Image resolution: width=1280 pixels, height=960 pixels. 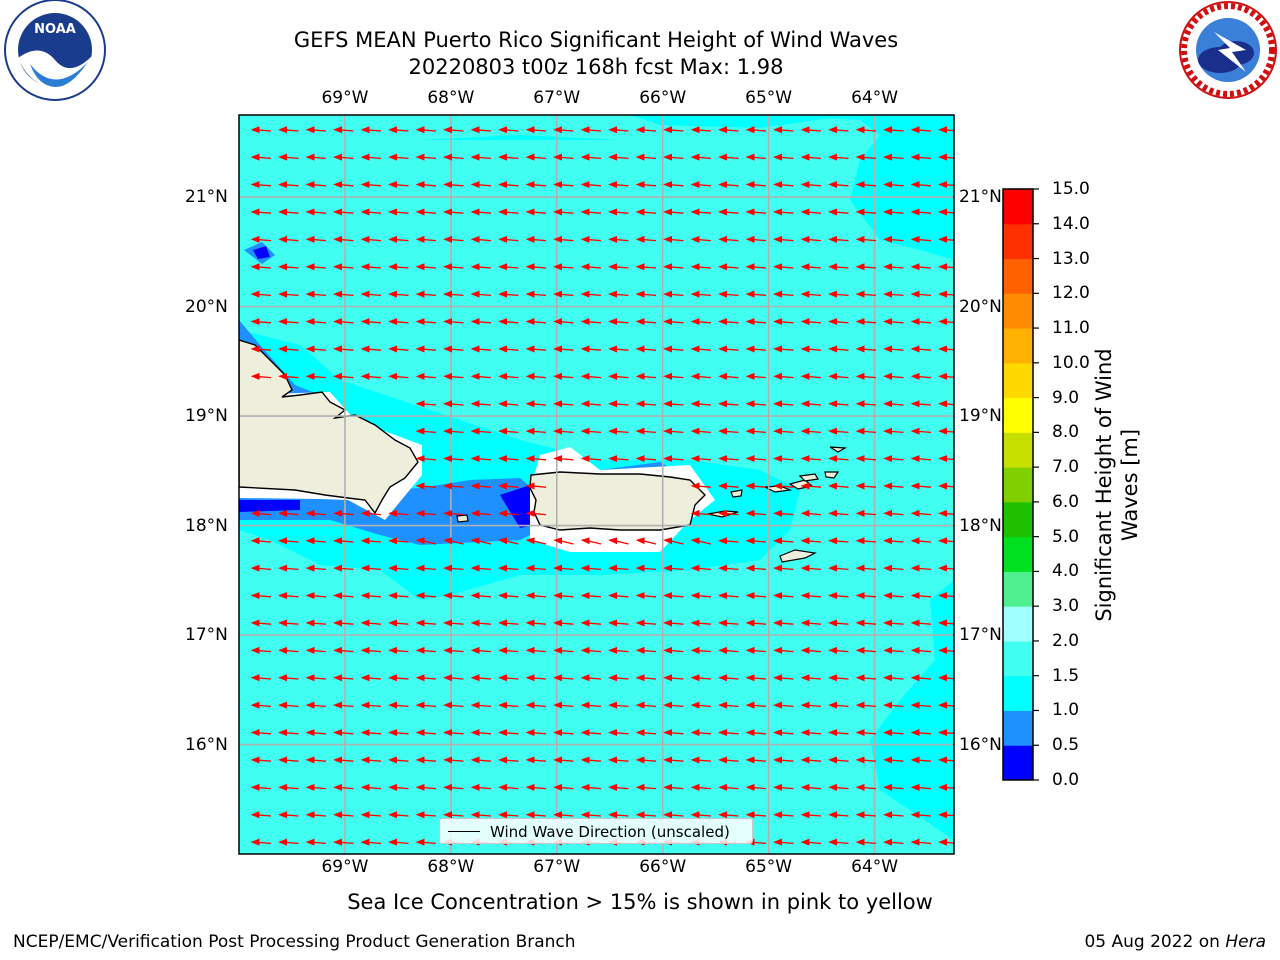 I want to click on lon-tick-label-bottom: 64°W, so click(x=875, y=867).